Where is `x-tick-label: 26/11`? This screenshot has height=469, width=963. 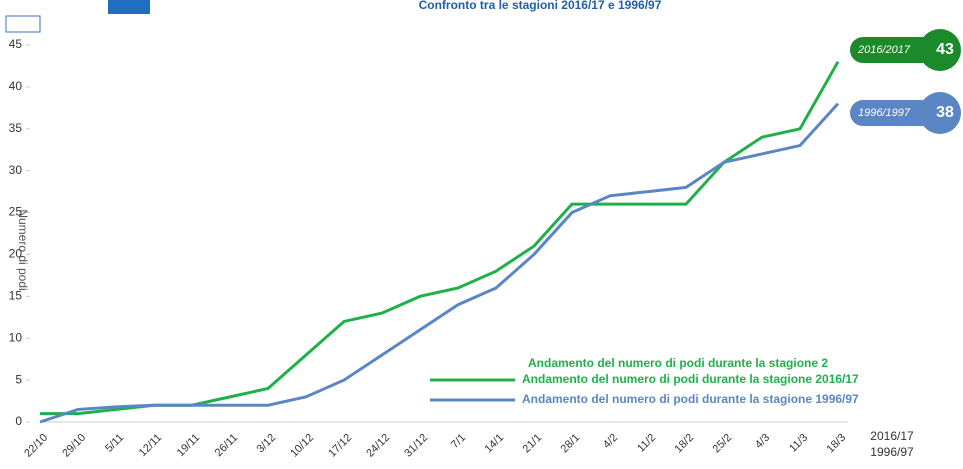 x-tick-label: 26/11 is located at coordinates (226, 445).